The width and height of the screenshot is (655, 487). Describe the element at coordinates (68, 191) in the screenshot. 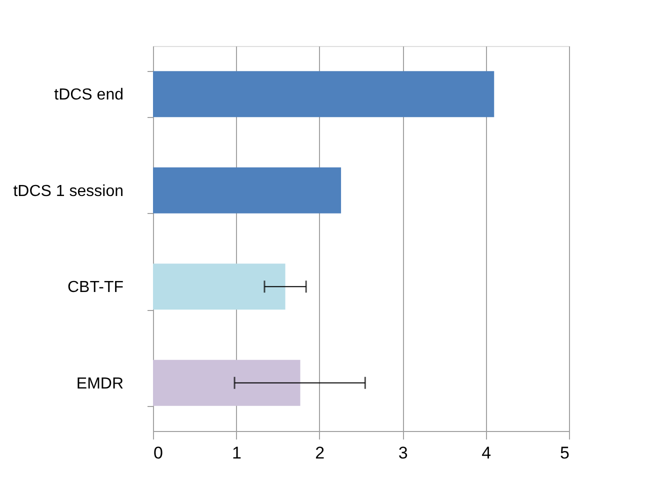

I see `y-tick-label: tDCS 1 session` at that location.